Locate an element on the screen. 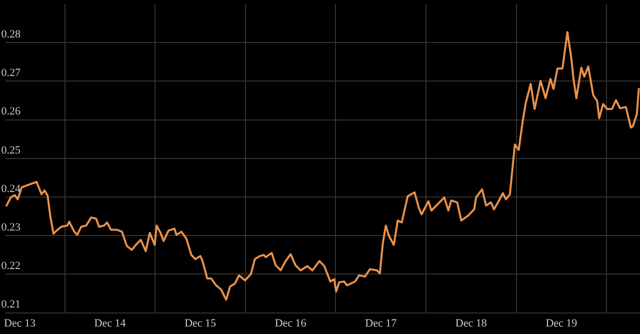  x-tick-label: Dec 18 is located at coordinates (471, 323).